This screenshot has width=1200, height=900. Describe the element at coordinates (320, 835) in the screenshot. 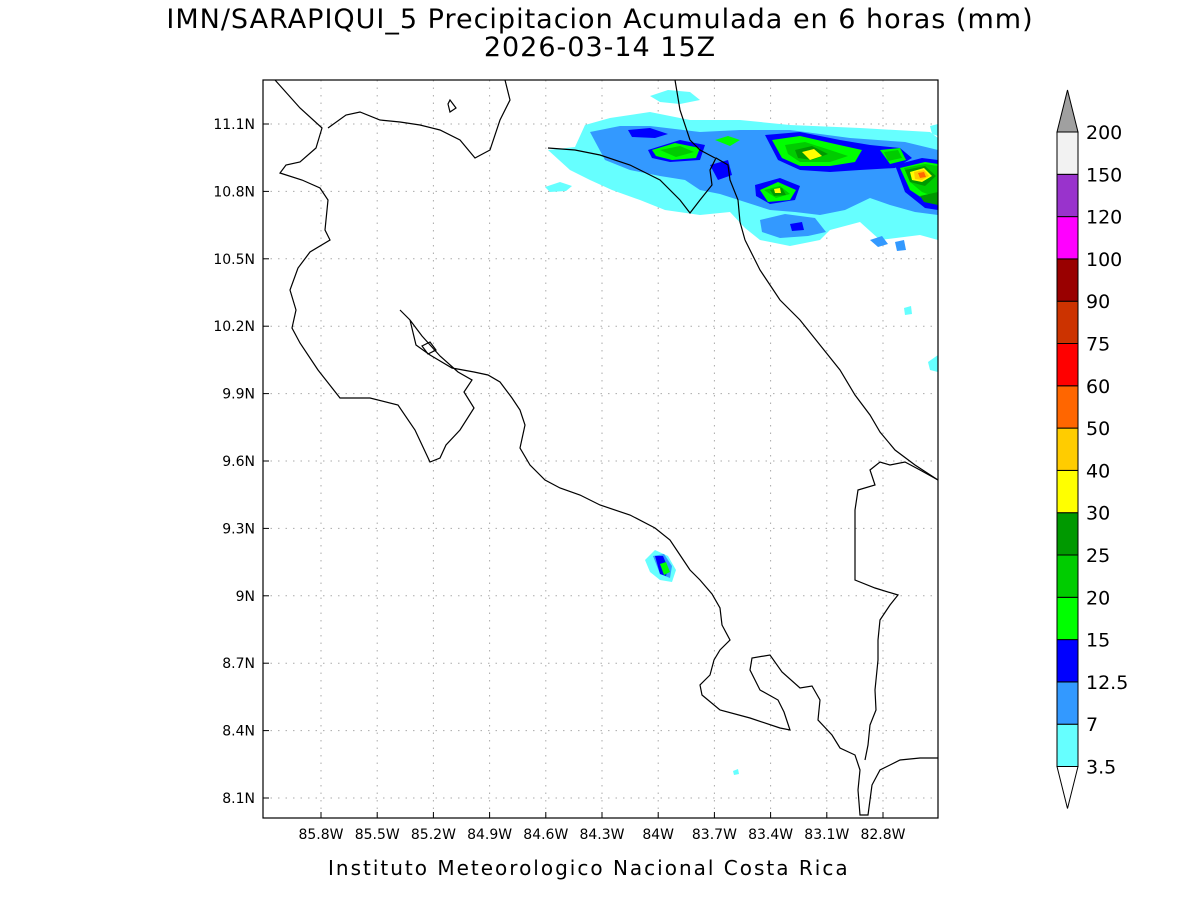

I see `longitude-tick-label: 85.8W` at that location.